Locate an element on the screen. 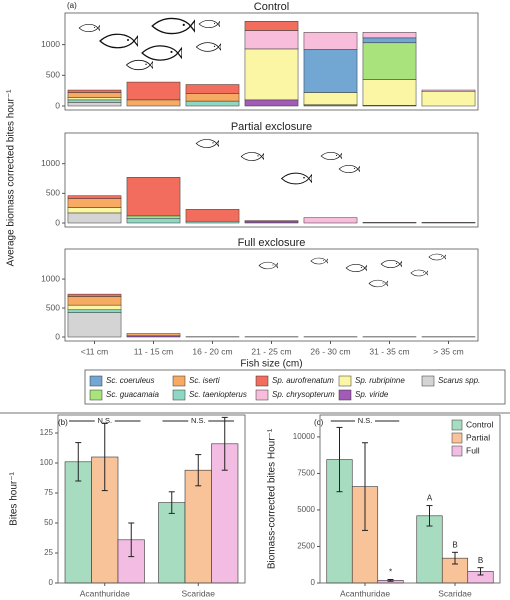 The width and height of the screenshot is (510, 600). legend-label: Sc. coeruleus is located at coordinates (130, 380).